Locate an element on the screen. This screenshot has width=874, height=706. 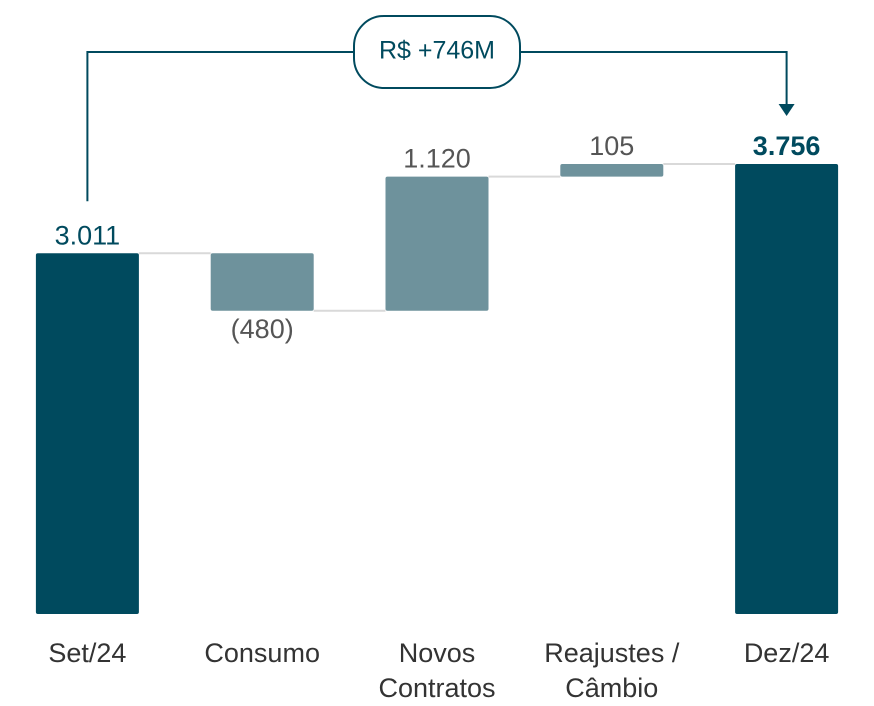
x-tick-label: Set/24 is located at coordinates (87, 653).